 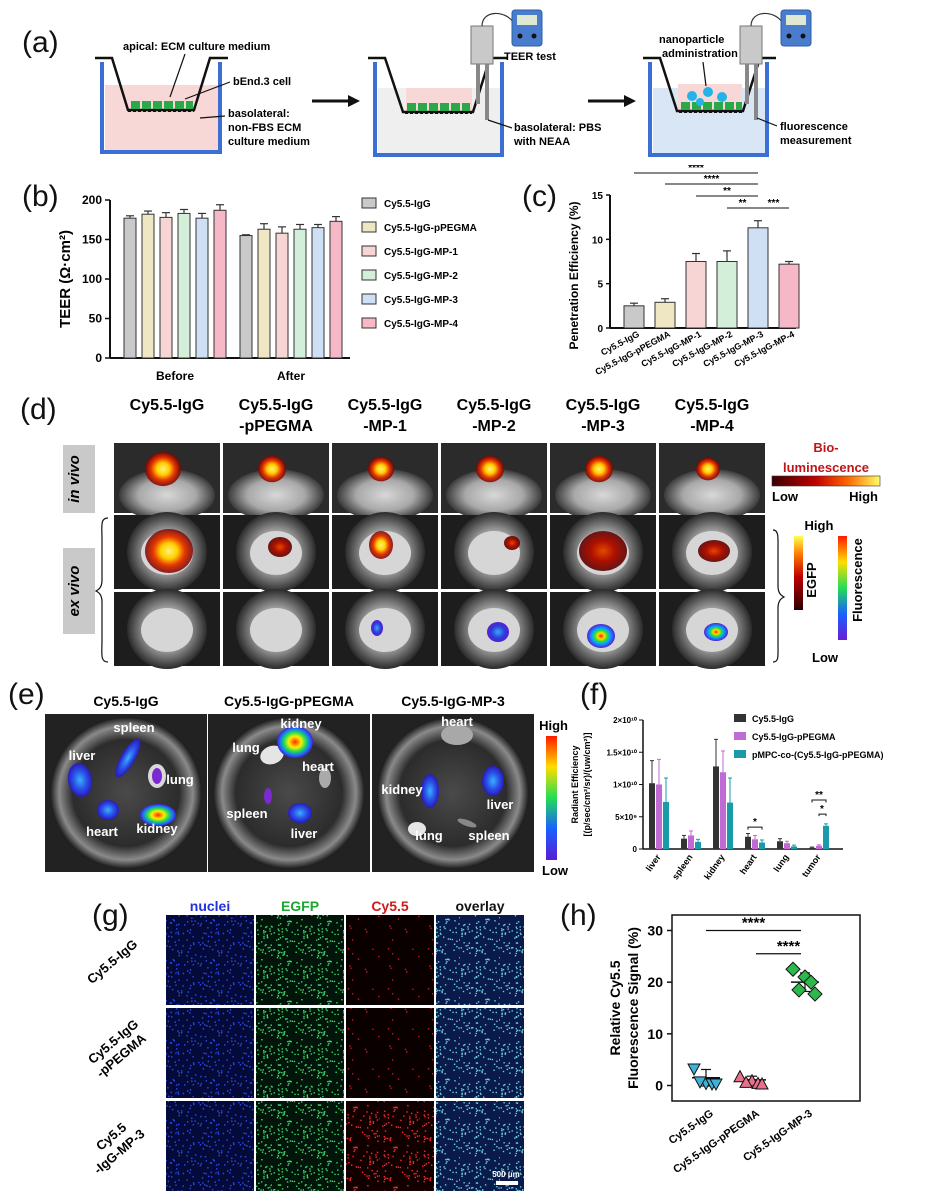 What do you see at coordinates (390, 906) in the screenshot?
I see `channel-title: Cy5.5` at bounding box center [390, 906].